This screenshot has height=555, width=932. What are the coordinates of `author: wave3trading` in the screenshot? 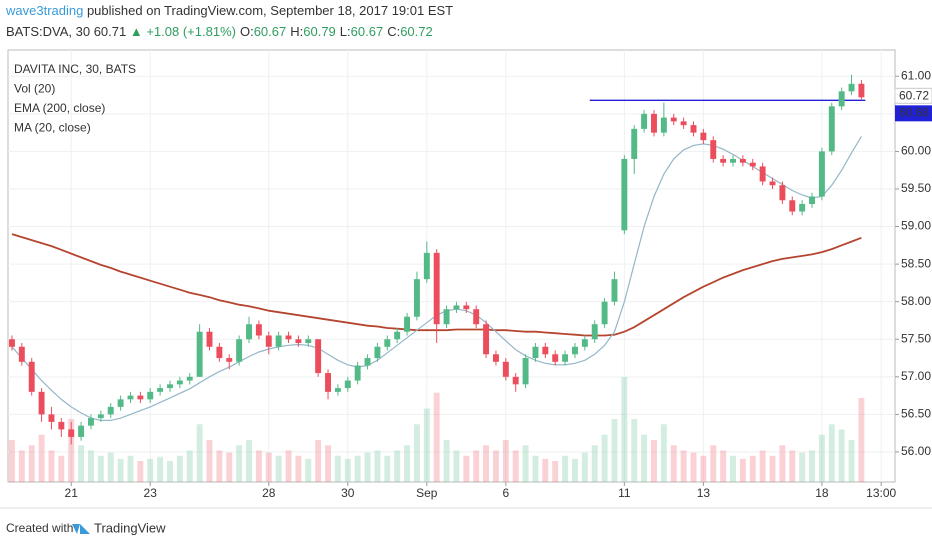 It's located at (44, 10).